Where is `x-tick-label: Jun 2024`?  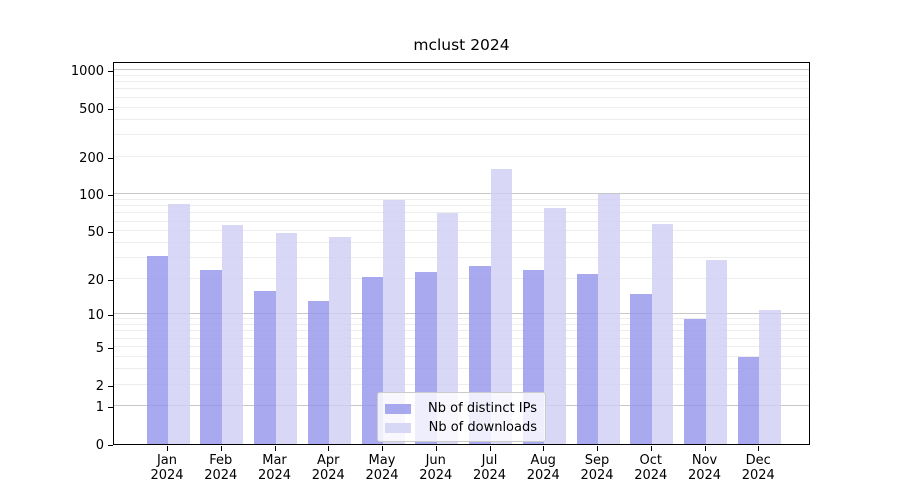
x-tick-label: Jun 2024 is located at coordinates (436, 468).